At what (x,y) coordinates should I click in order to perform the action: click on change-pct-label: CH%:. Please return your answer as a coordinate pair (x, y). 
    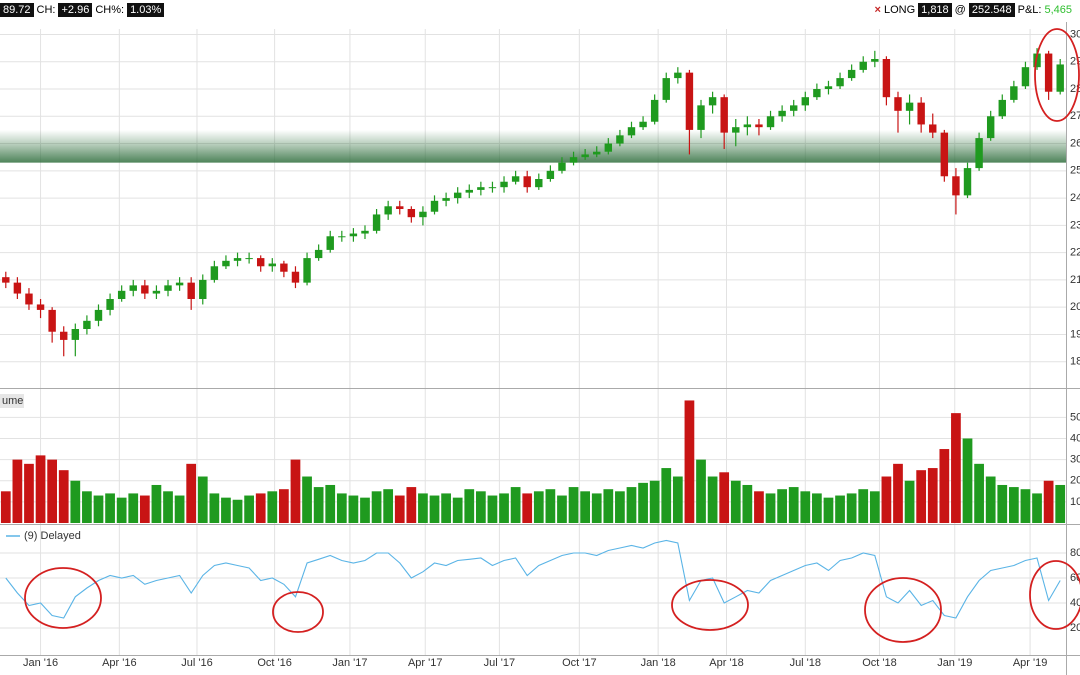
    Looking at the image, I should click on (110, 10).